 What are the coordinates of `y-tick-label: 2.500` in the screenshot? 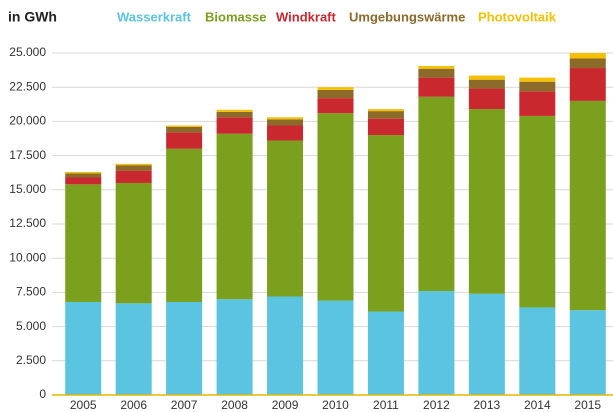 It's located at (31, 360).